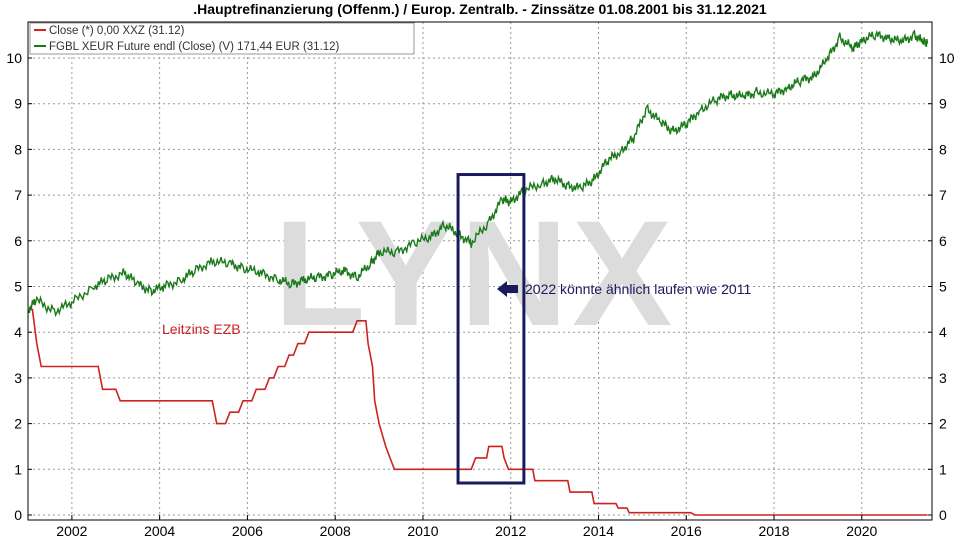 This screenshot has width=960, height=540. What do you see at coordinates (943, 104) in the screenshot?
I see `y-tick-label-right: 9` at bounding box center [943, 104].